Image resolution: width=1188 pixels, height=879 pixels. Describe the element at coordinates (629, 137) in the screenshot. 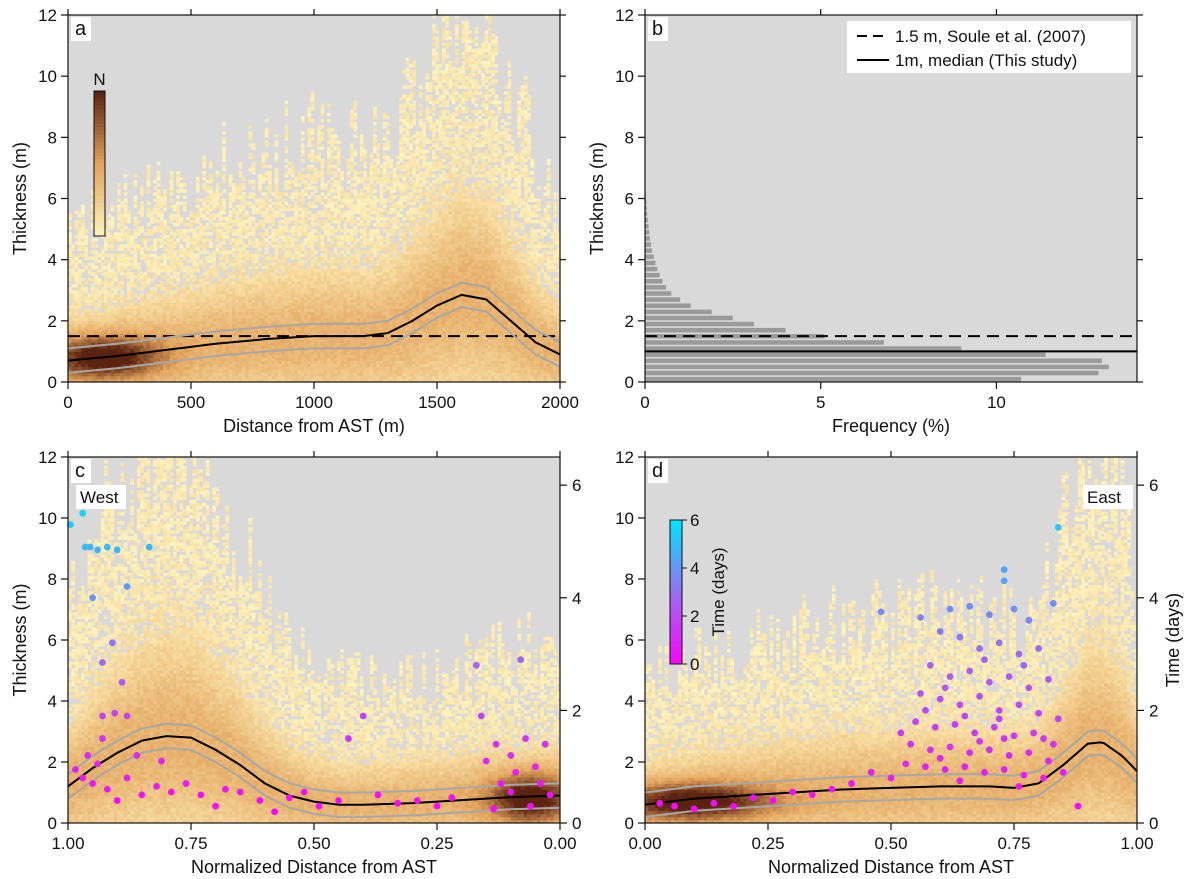

I see `y-tick-label: 8` at that location.